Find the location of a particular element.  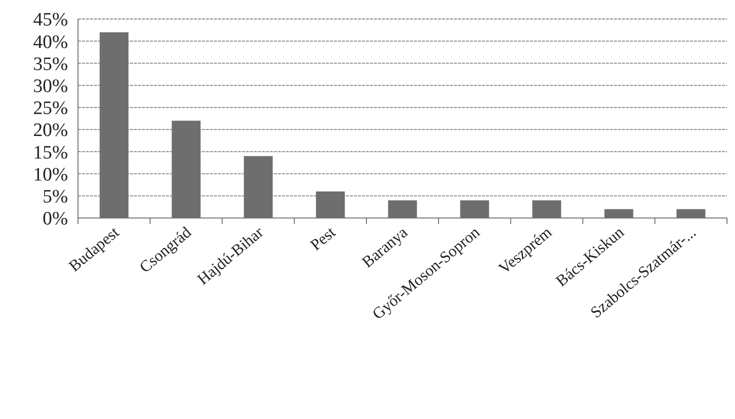

y-tick-label: 5% is located at coordinates (55, 197).